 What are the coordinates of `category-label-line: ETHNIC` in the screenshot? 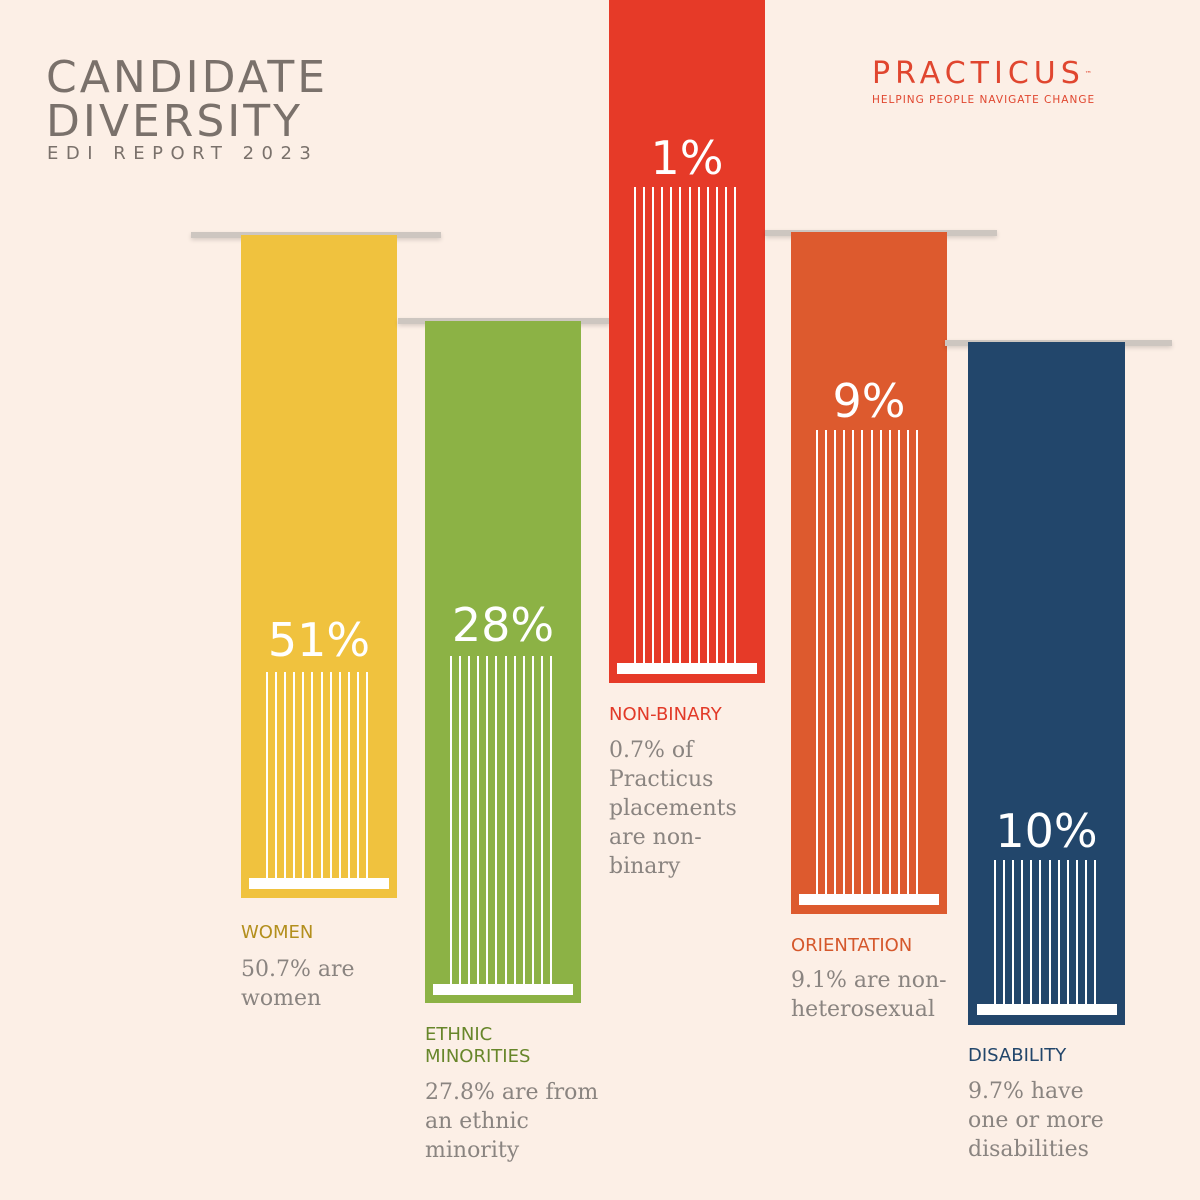 It's located at (459, 1034).